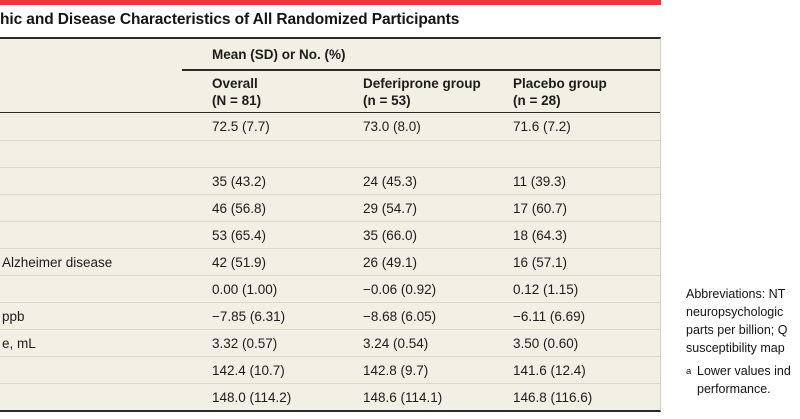 This screenshot has height=419, width=800. Describe the element at coordinates (744, 371) in the screenshot. I see `footnote-text-line: Lower values ind` at that location.